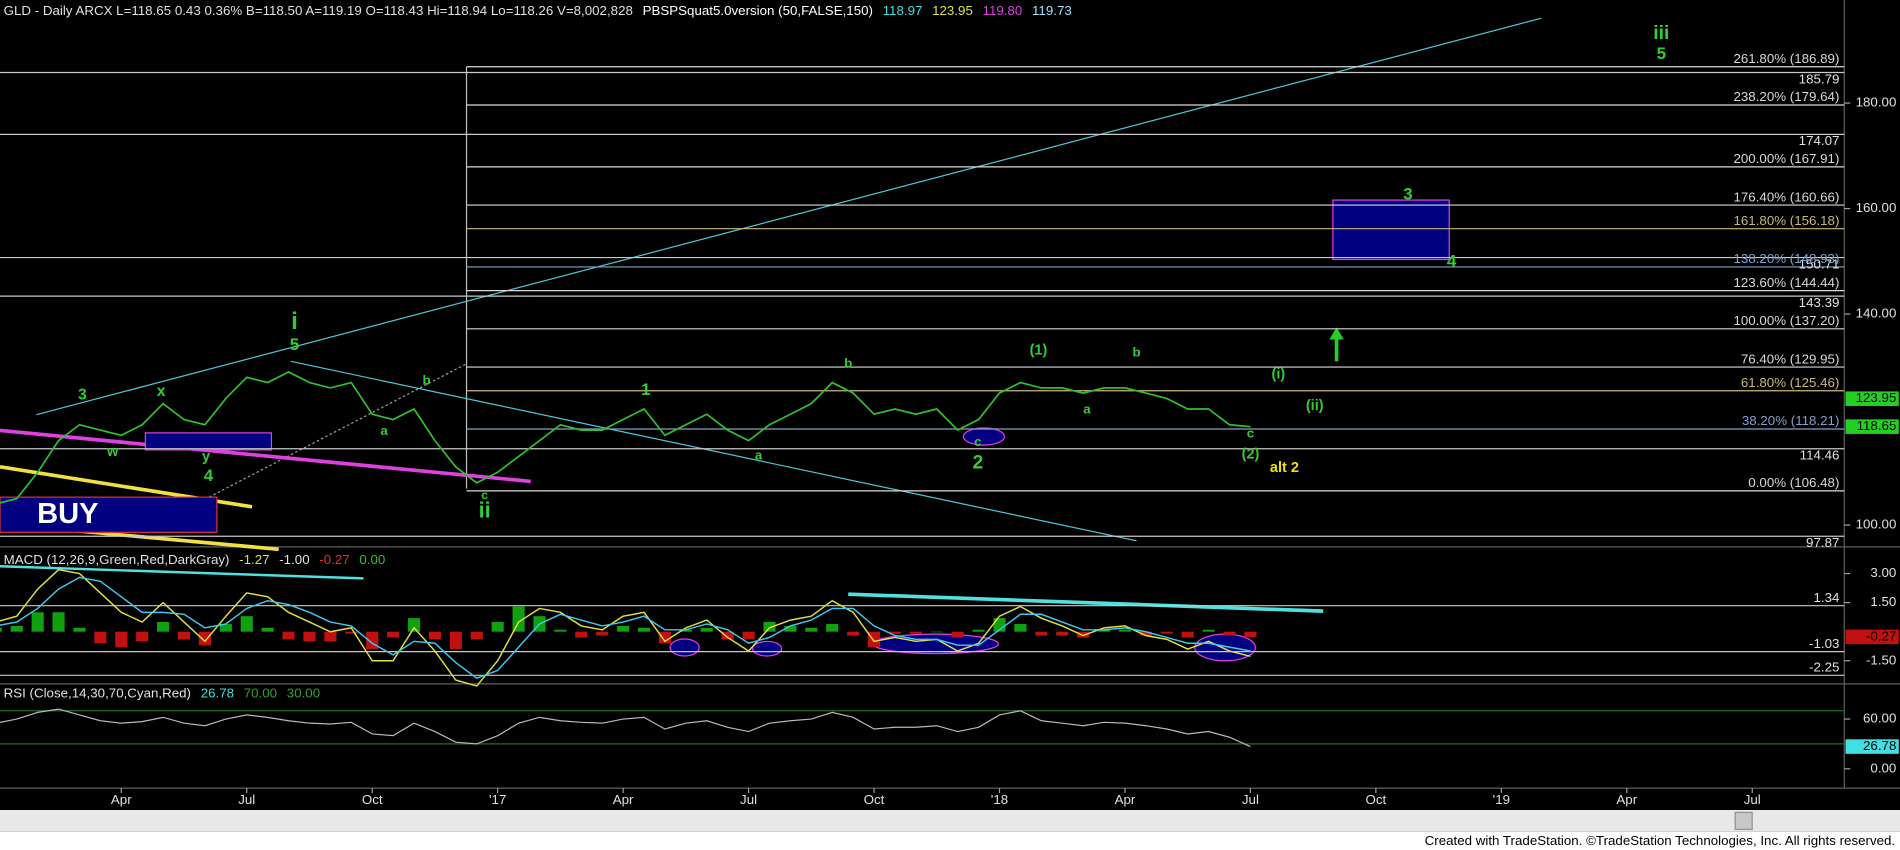 This screenshot has height=850, width=1900. I want to click on y-tick-label: 0.00, so click(1883, 767).